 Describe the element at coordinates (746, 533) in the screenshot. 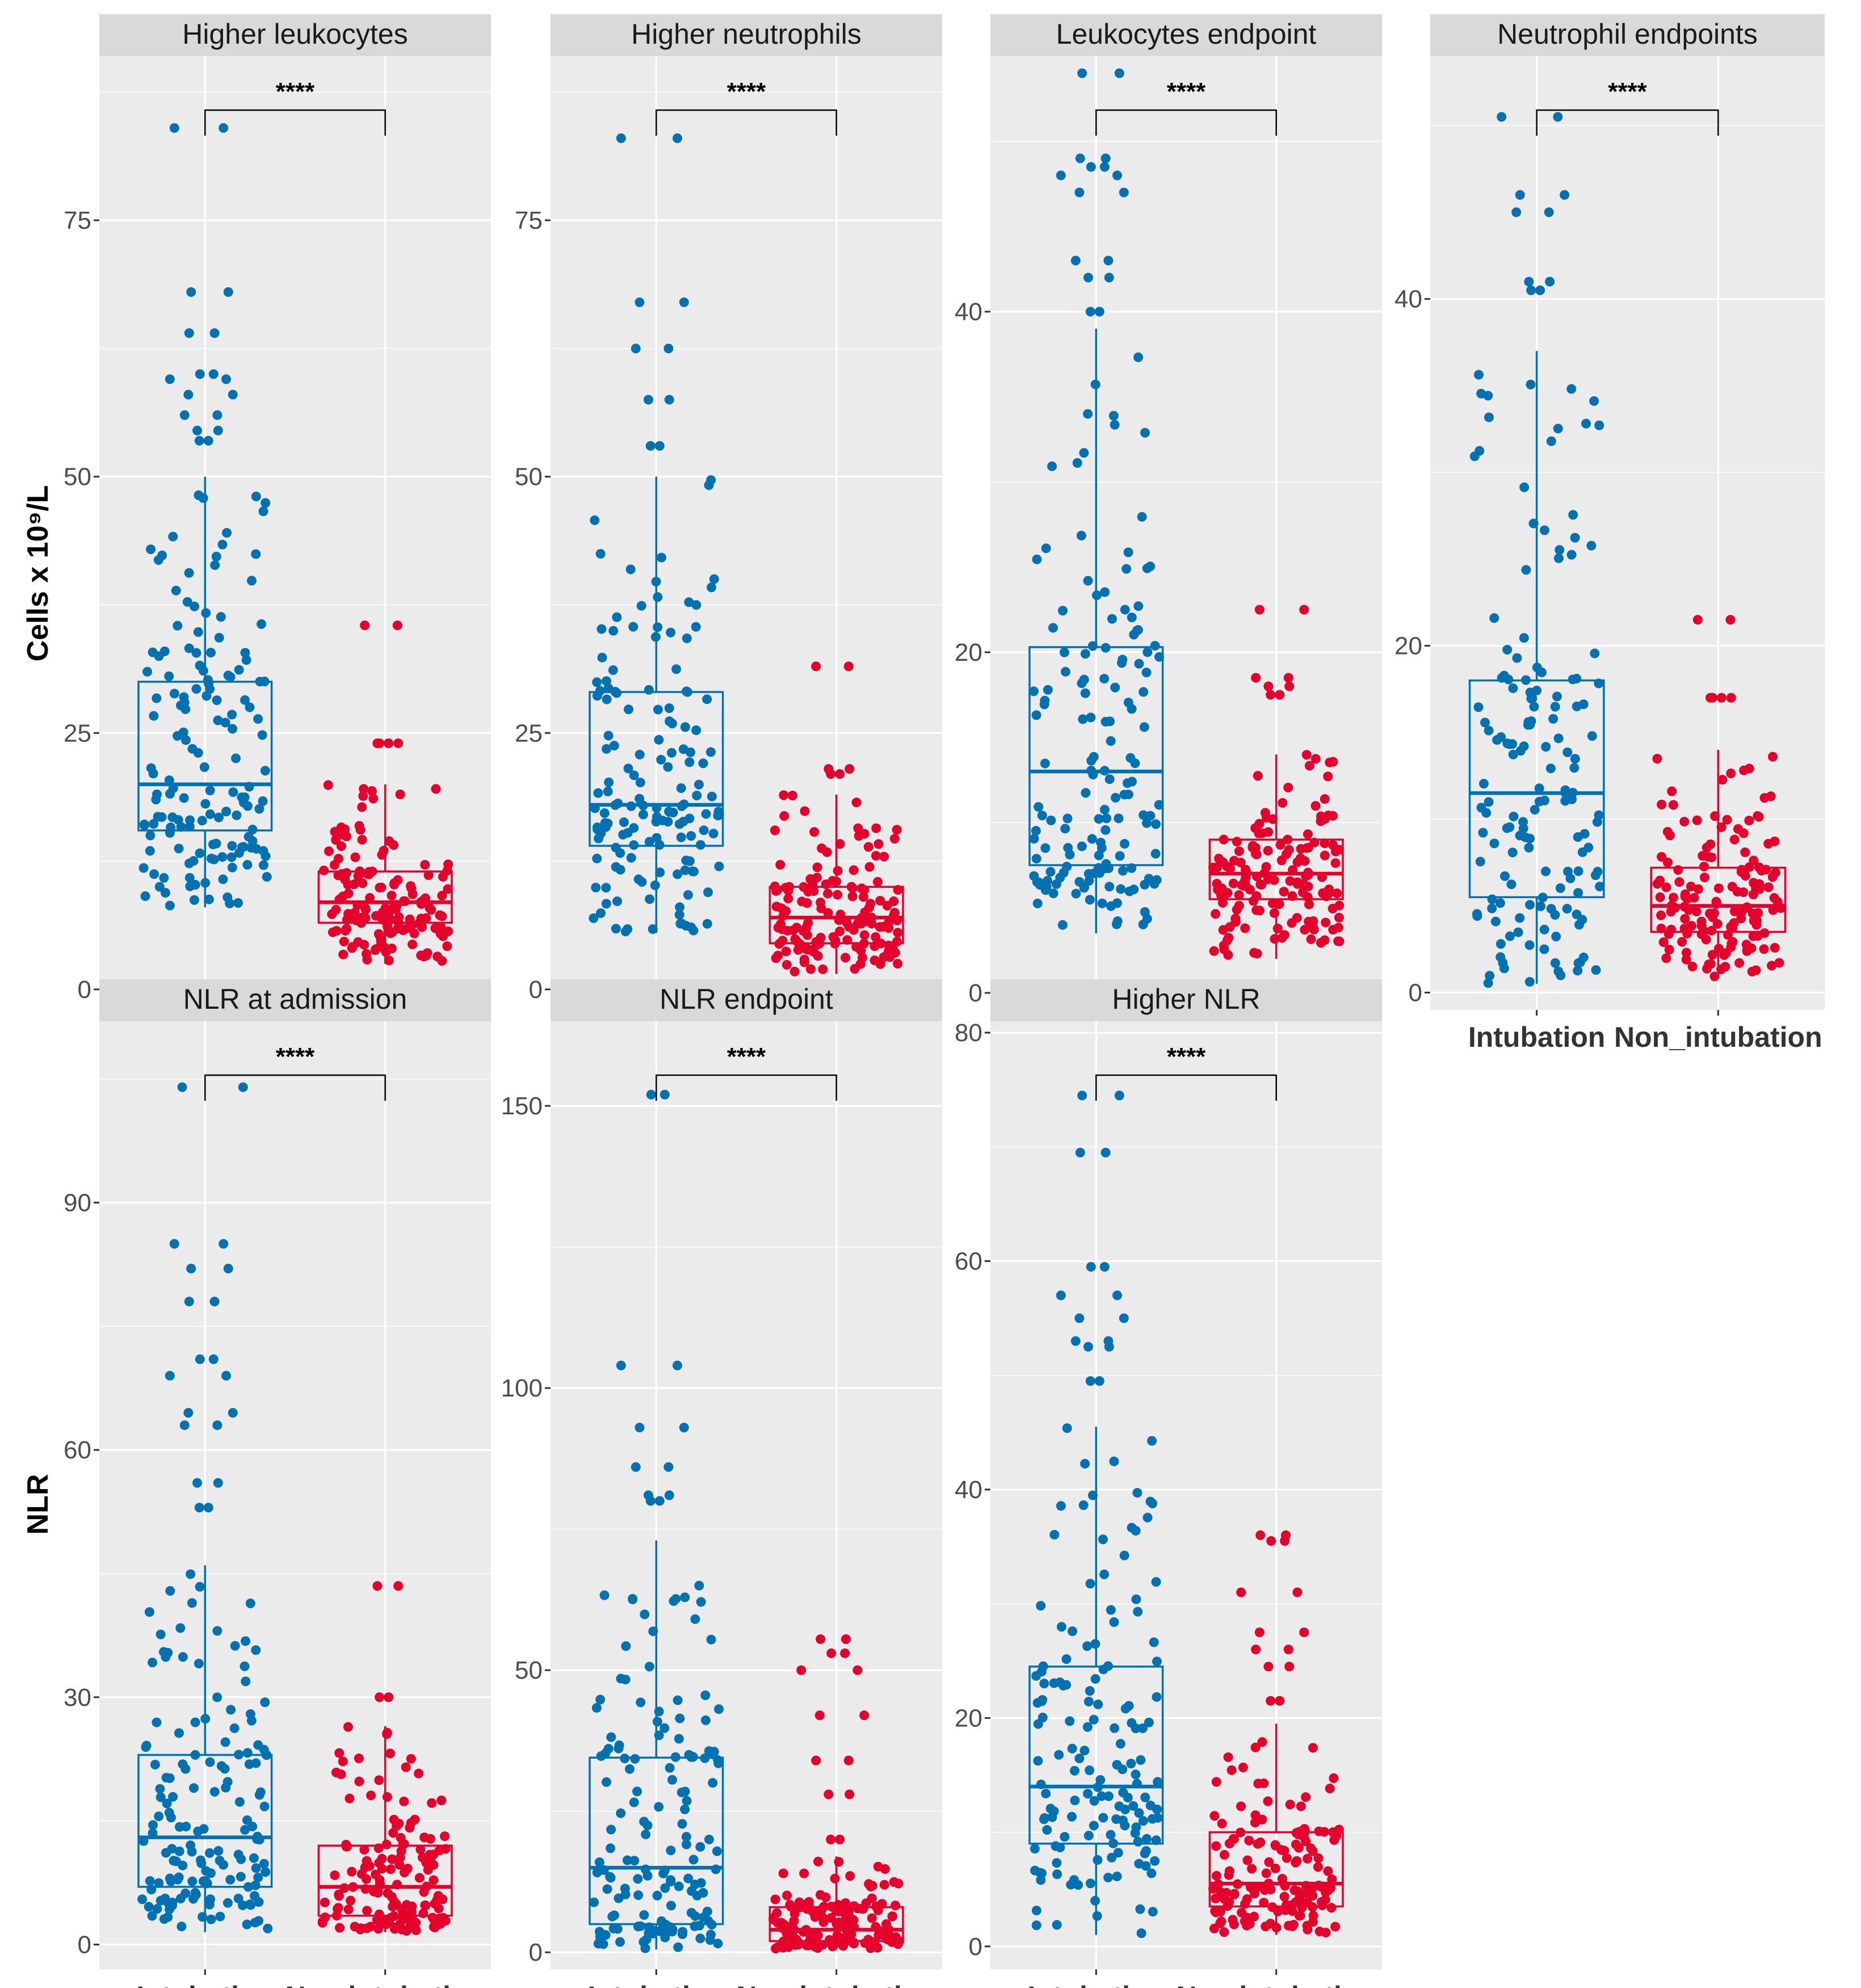

I see `panel-background` at that location.